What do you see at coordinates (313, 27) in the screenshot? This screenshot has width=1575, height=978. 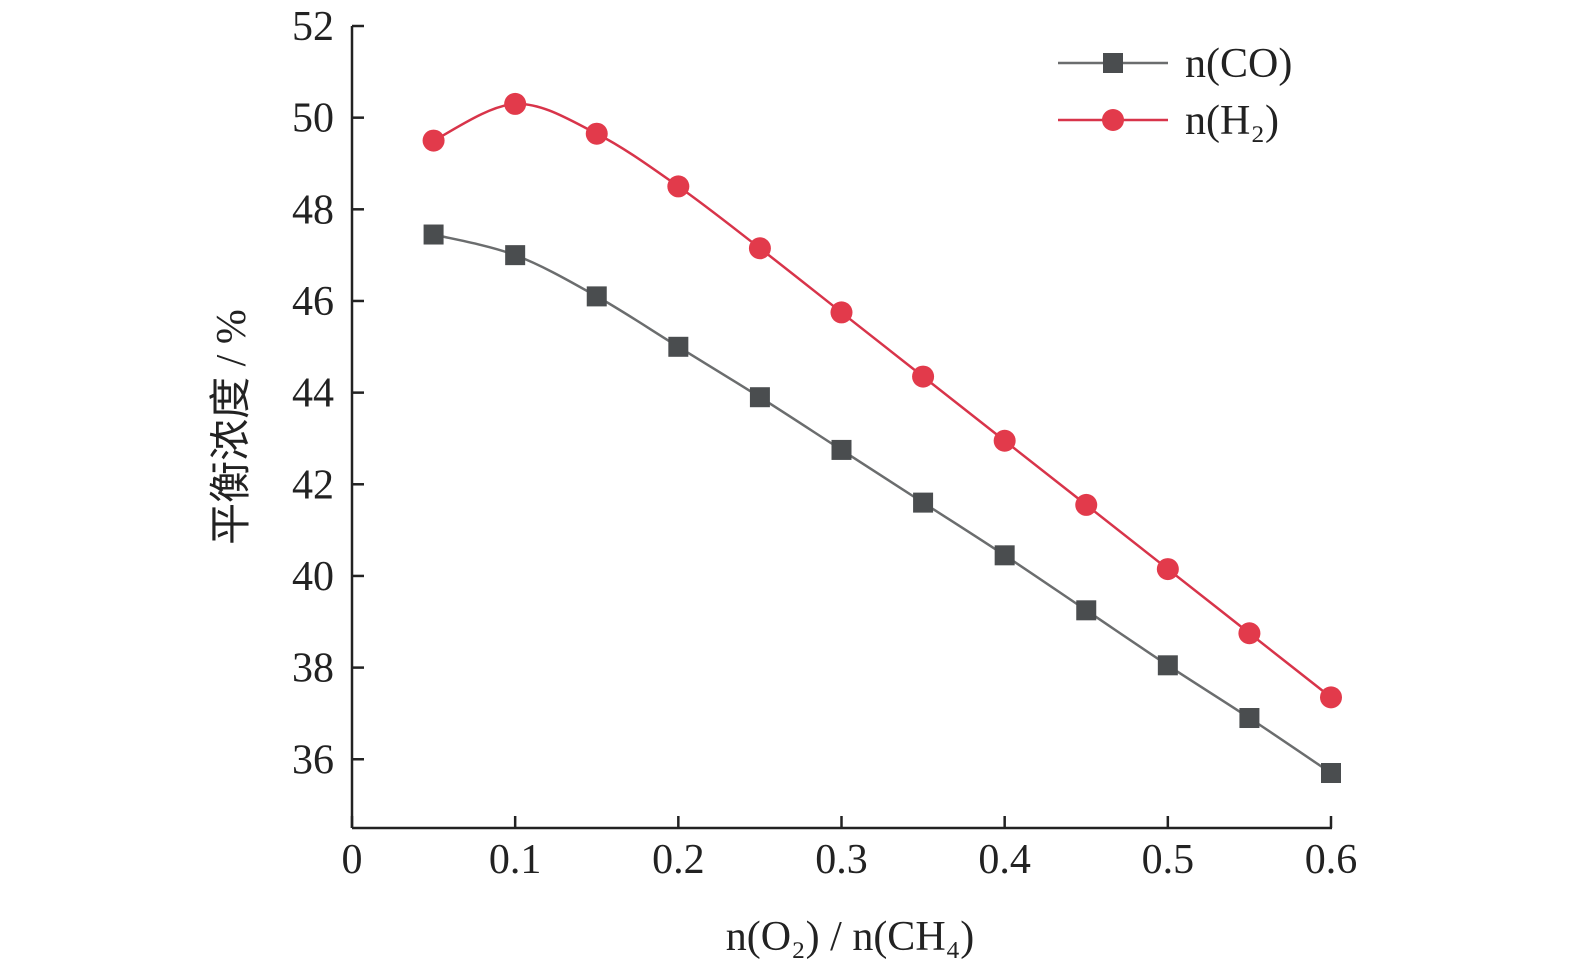 I see `y-tick-label: 52` at bounding box center [313, 27].